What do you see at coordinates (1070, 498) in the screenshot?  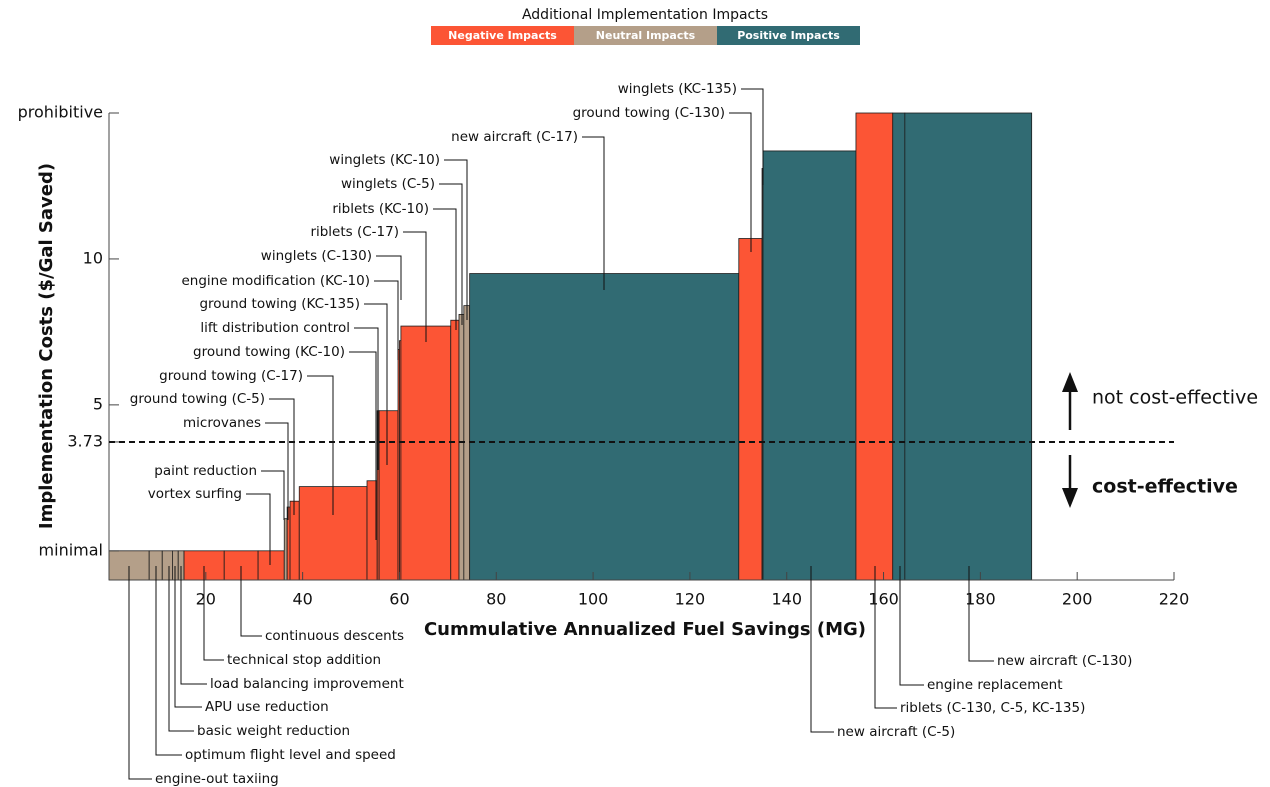 I see `arrow-down-head` at bounding box center [1070, 498].